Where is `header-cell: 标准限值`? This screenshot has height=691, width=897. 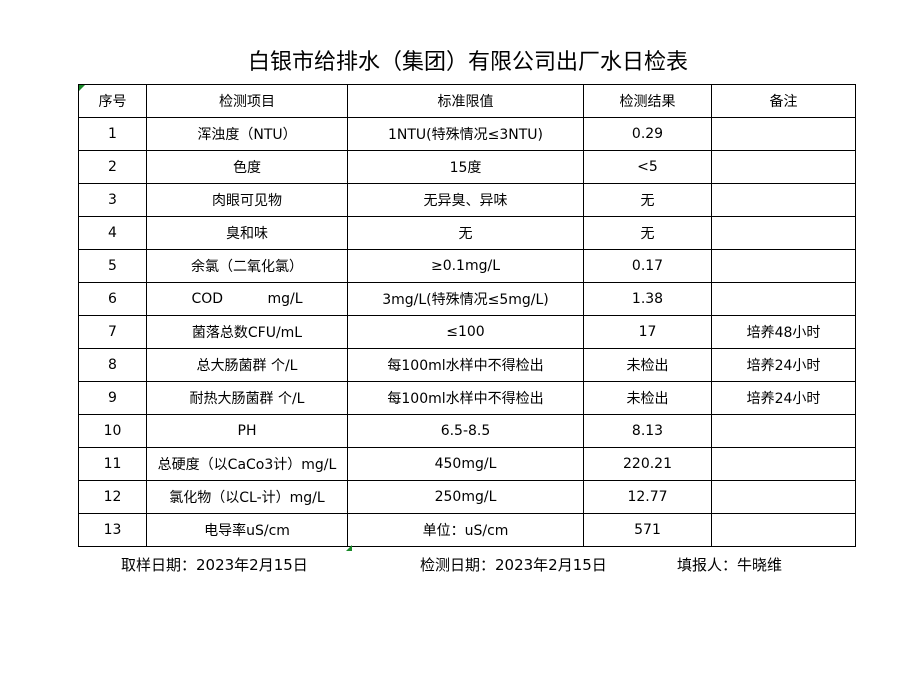 header-cell: 标准限值 is located at coordinates (465, 101).